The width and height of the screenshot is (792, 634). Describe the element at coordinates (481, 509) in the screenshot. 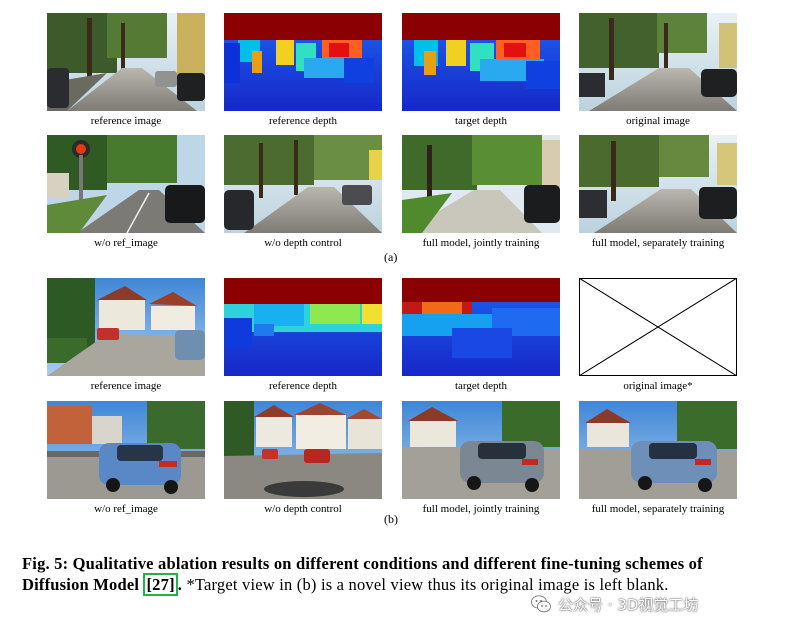

I see `caption-b-2-3: full model, jointly training` at that location.